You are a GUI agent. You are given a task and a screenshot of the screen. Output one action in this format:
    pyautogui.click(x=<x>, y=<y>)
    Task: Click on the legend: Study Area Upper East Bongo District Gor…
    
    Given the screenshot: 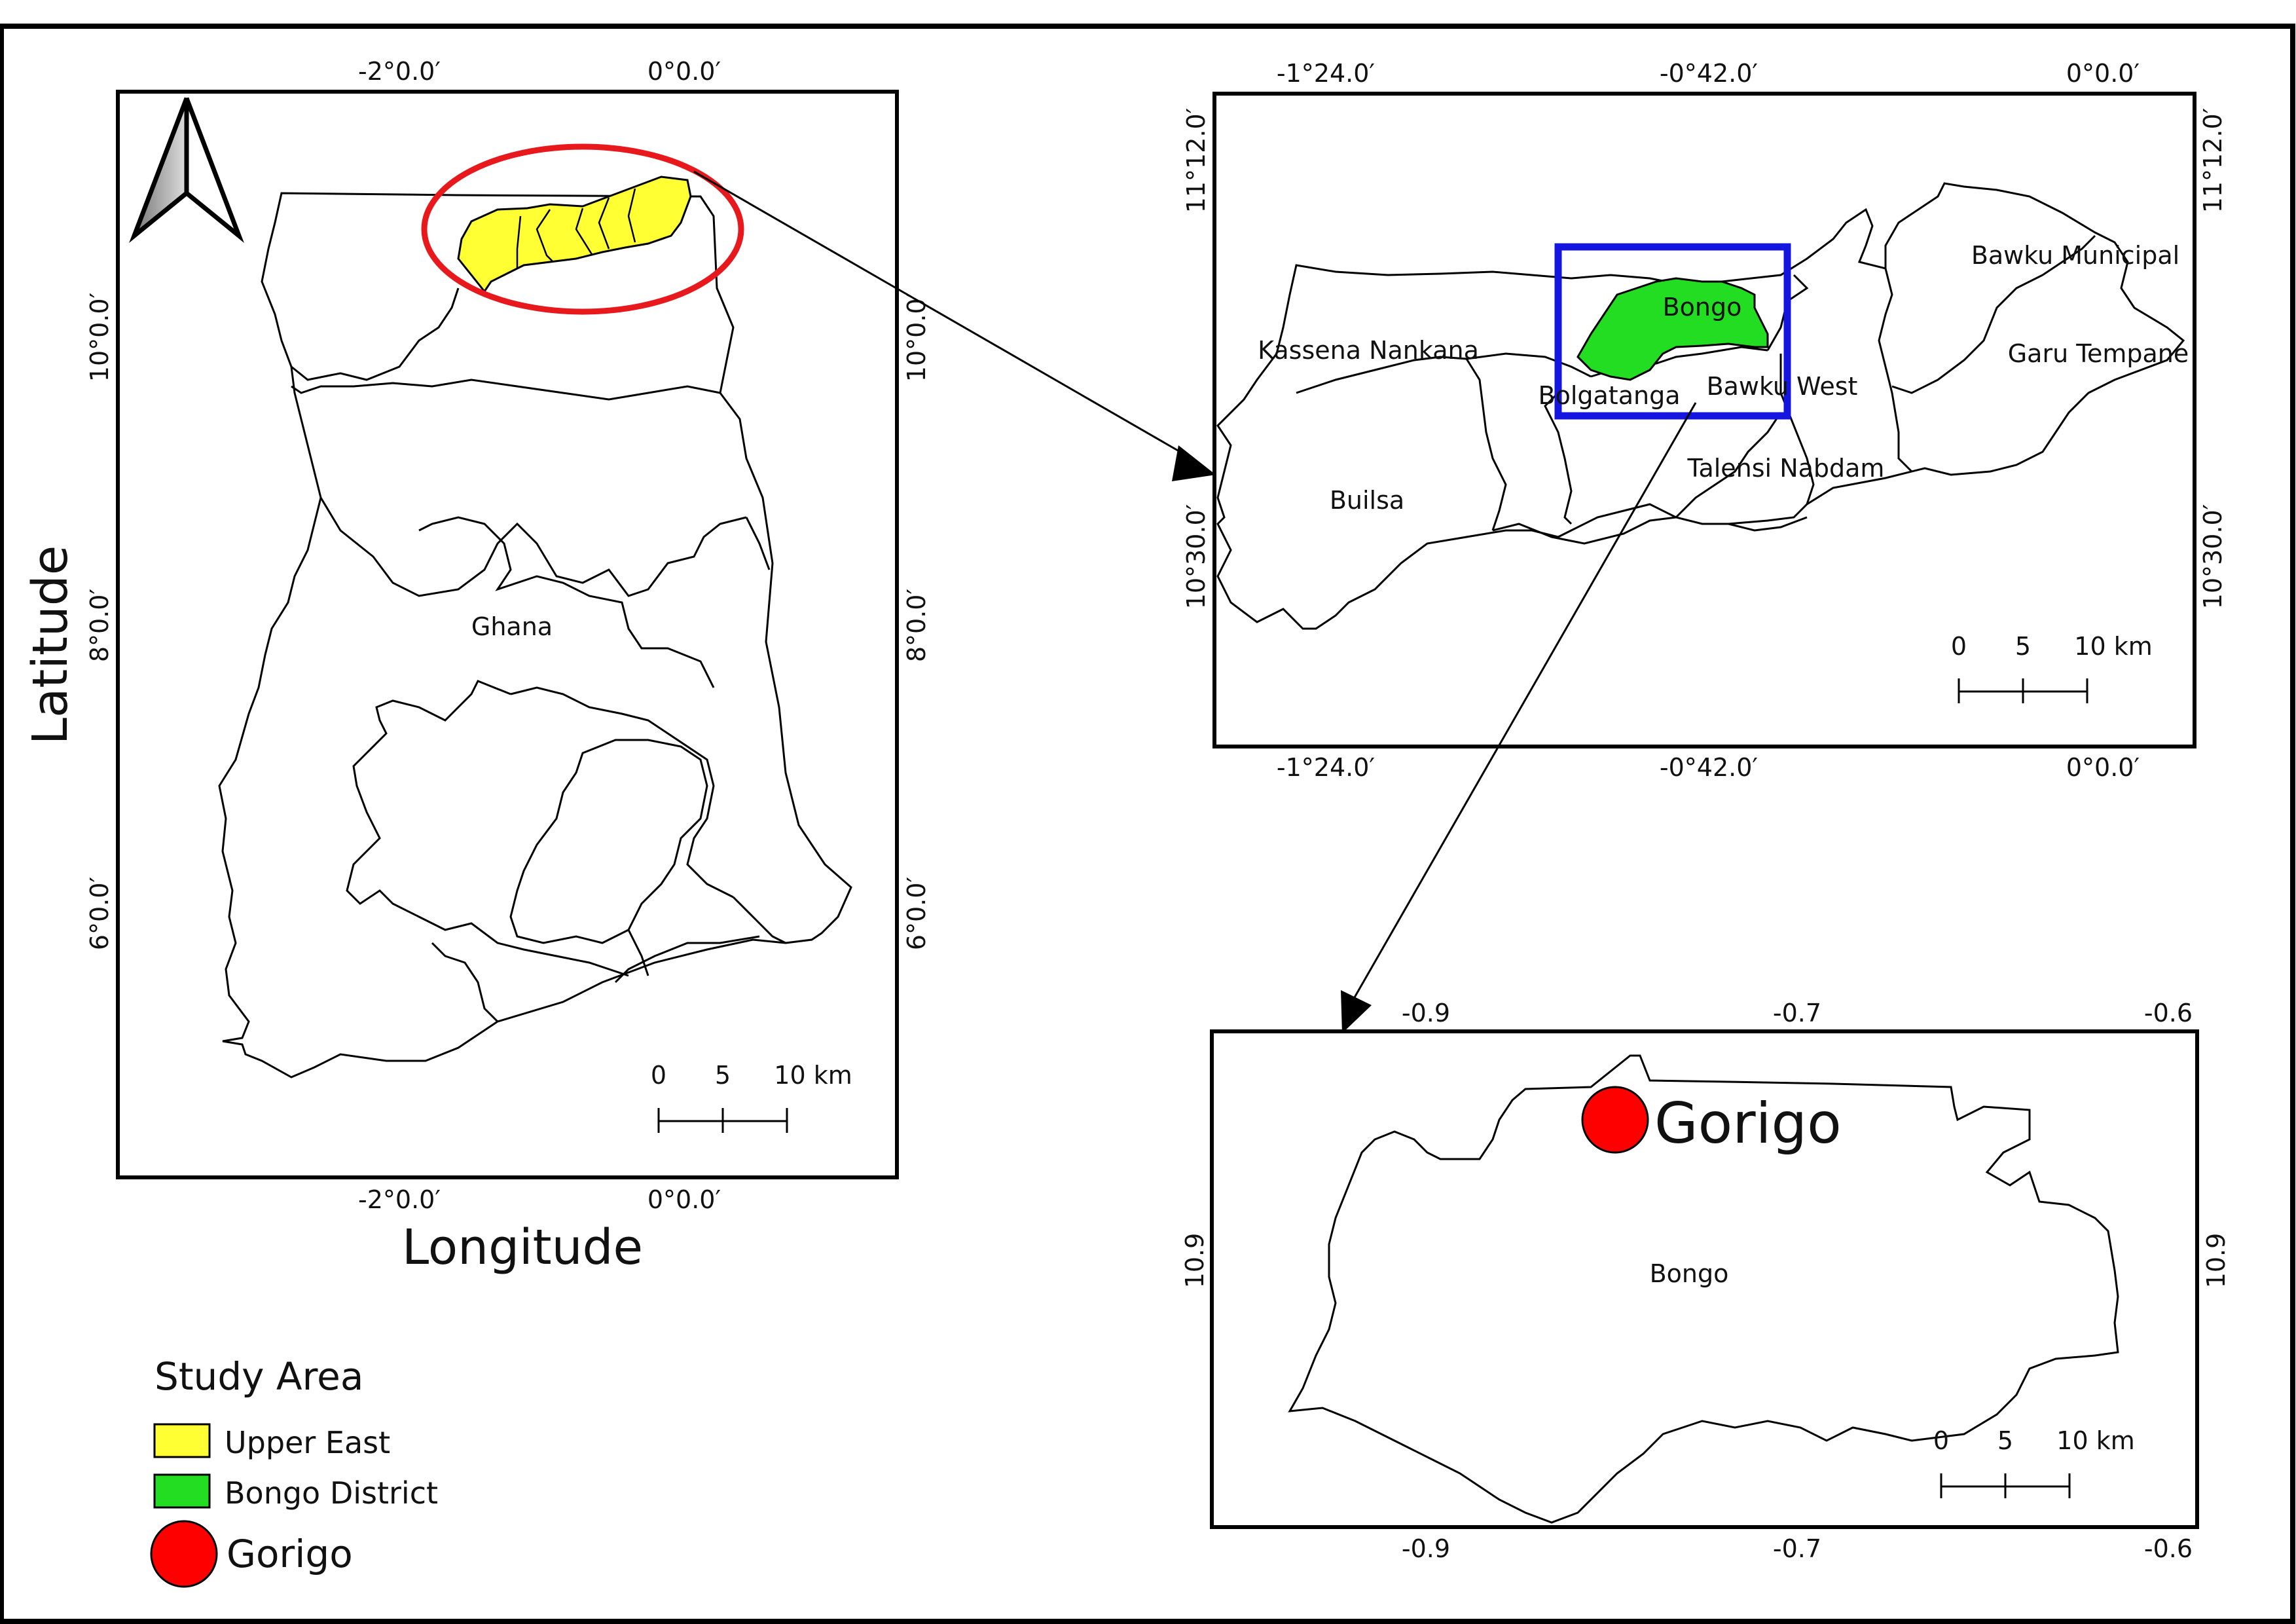 What is the action you would take?
    pyautogui.click(x=294, y=1471)
    